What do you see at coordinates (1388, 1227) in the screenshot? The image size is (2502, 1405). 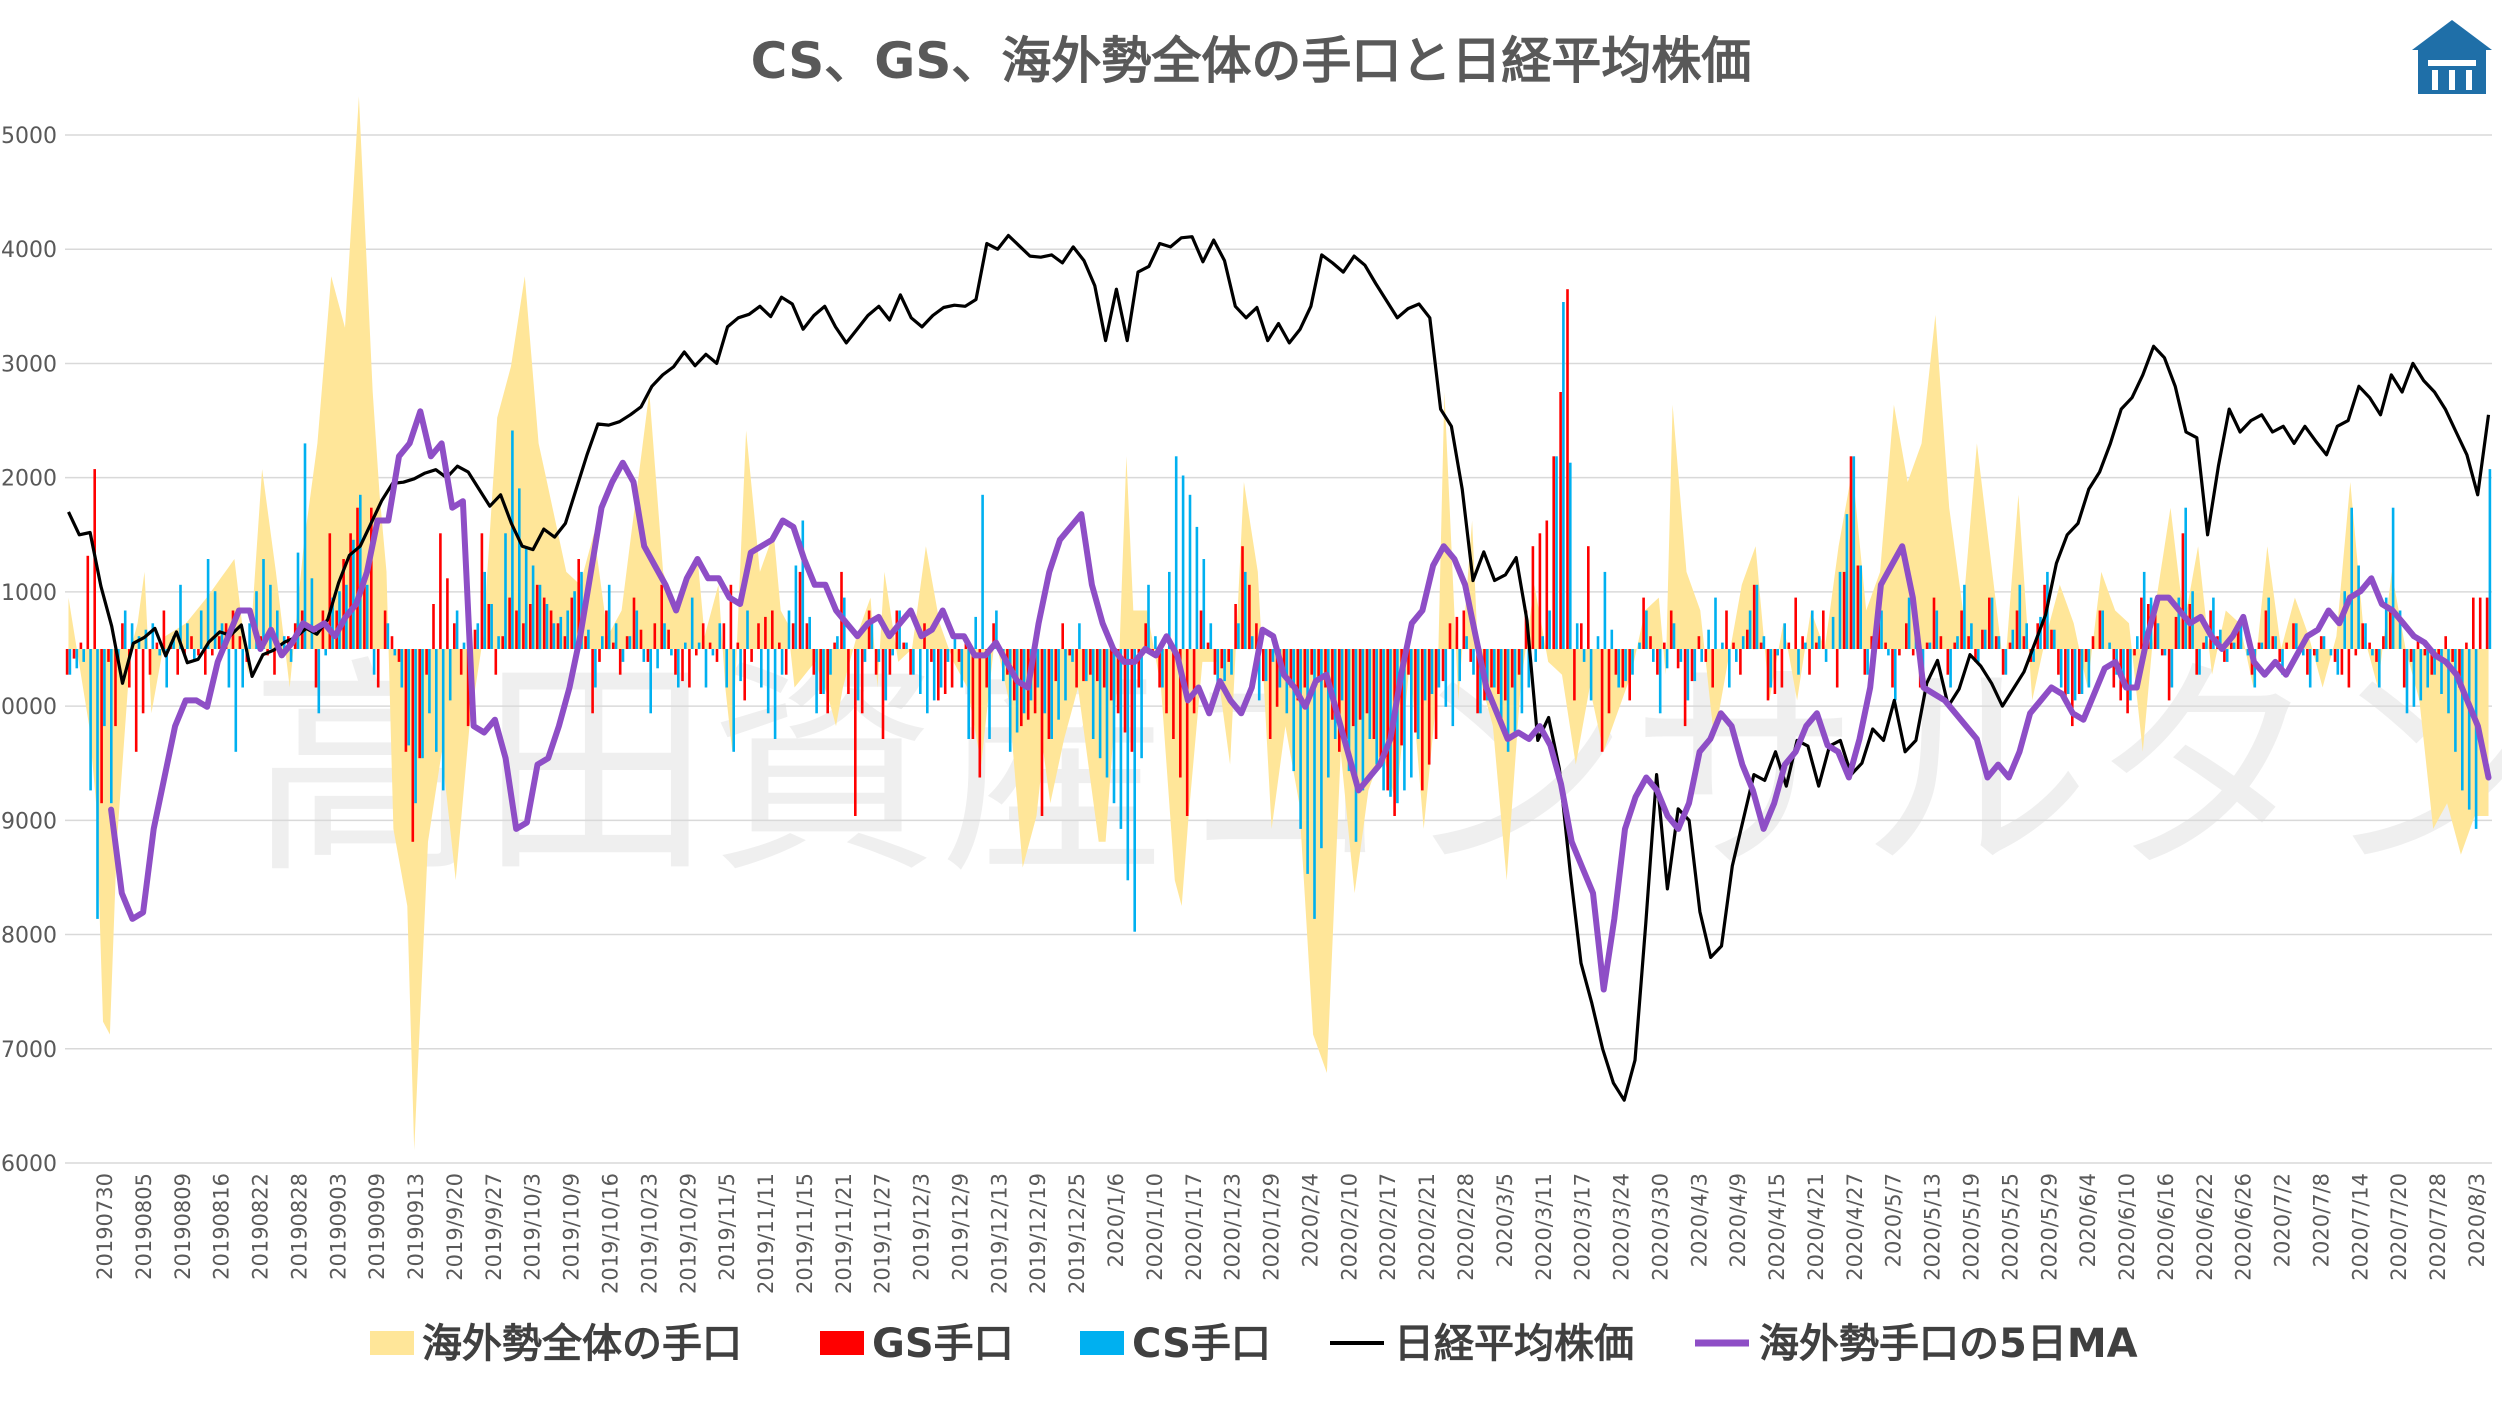 I see `x-tick-label: 2020/2/17` at bounding box center [1388, 1227].